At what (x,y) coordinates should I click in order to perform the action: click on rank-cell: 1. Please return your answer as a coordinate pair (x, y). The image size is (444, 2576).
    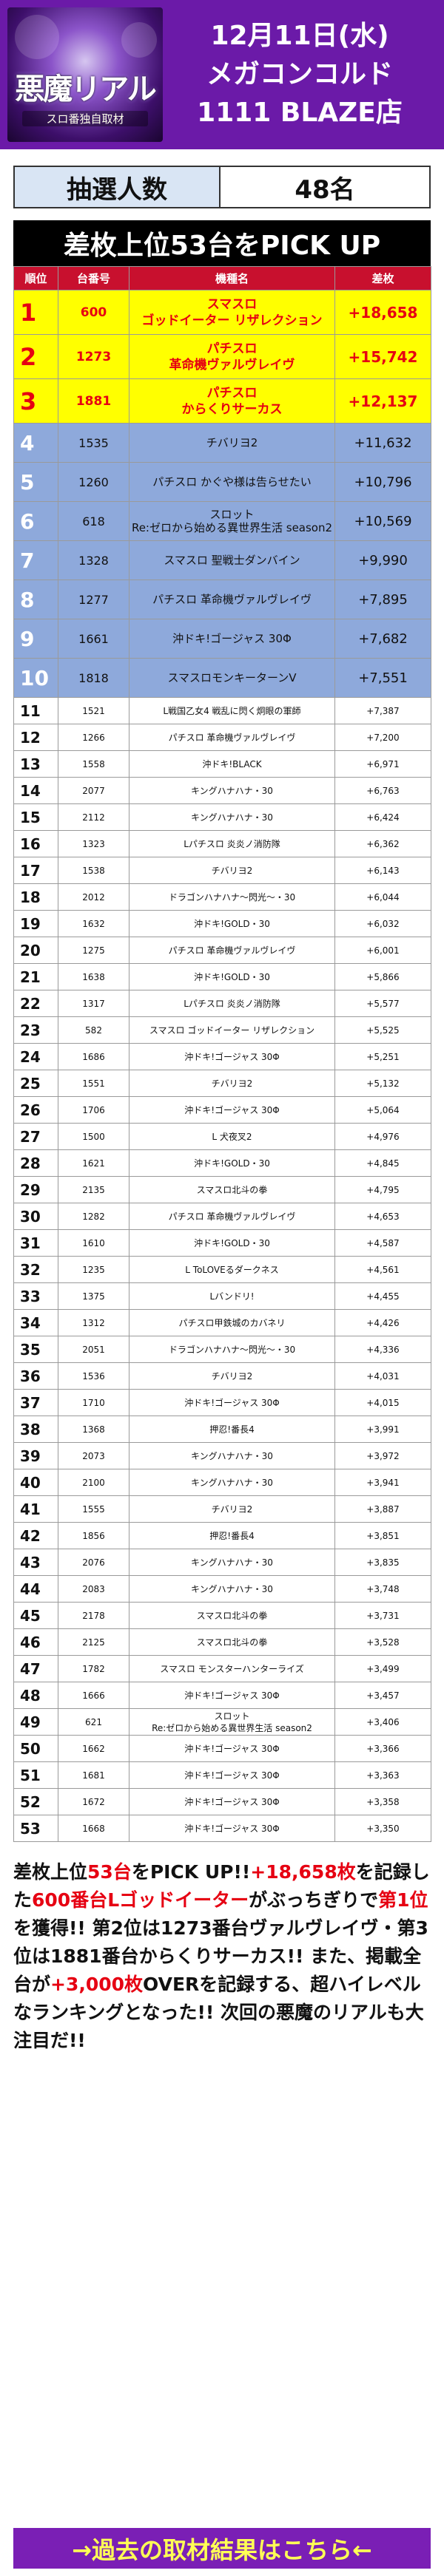
    Looking at the image, I should click on (35, 312).